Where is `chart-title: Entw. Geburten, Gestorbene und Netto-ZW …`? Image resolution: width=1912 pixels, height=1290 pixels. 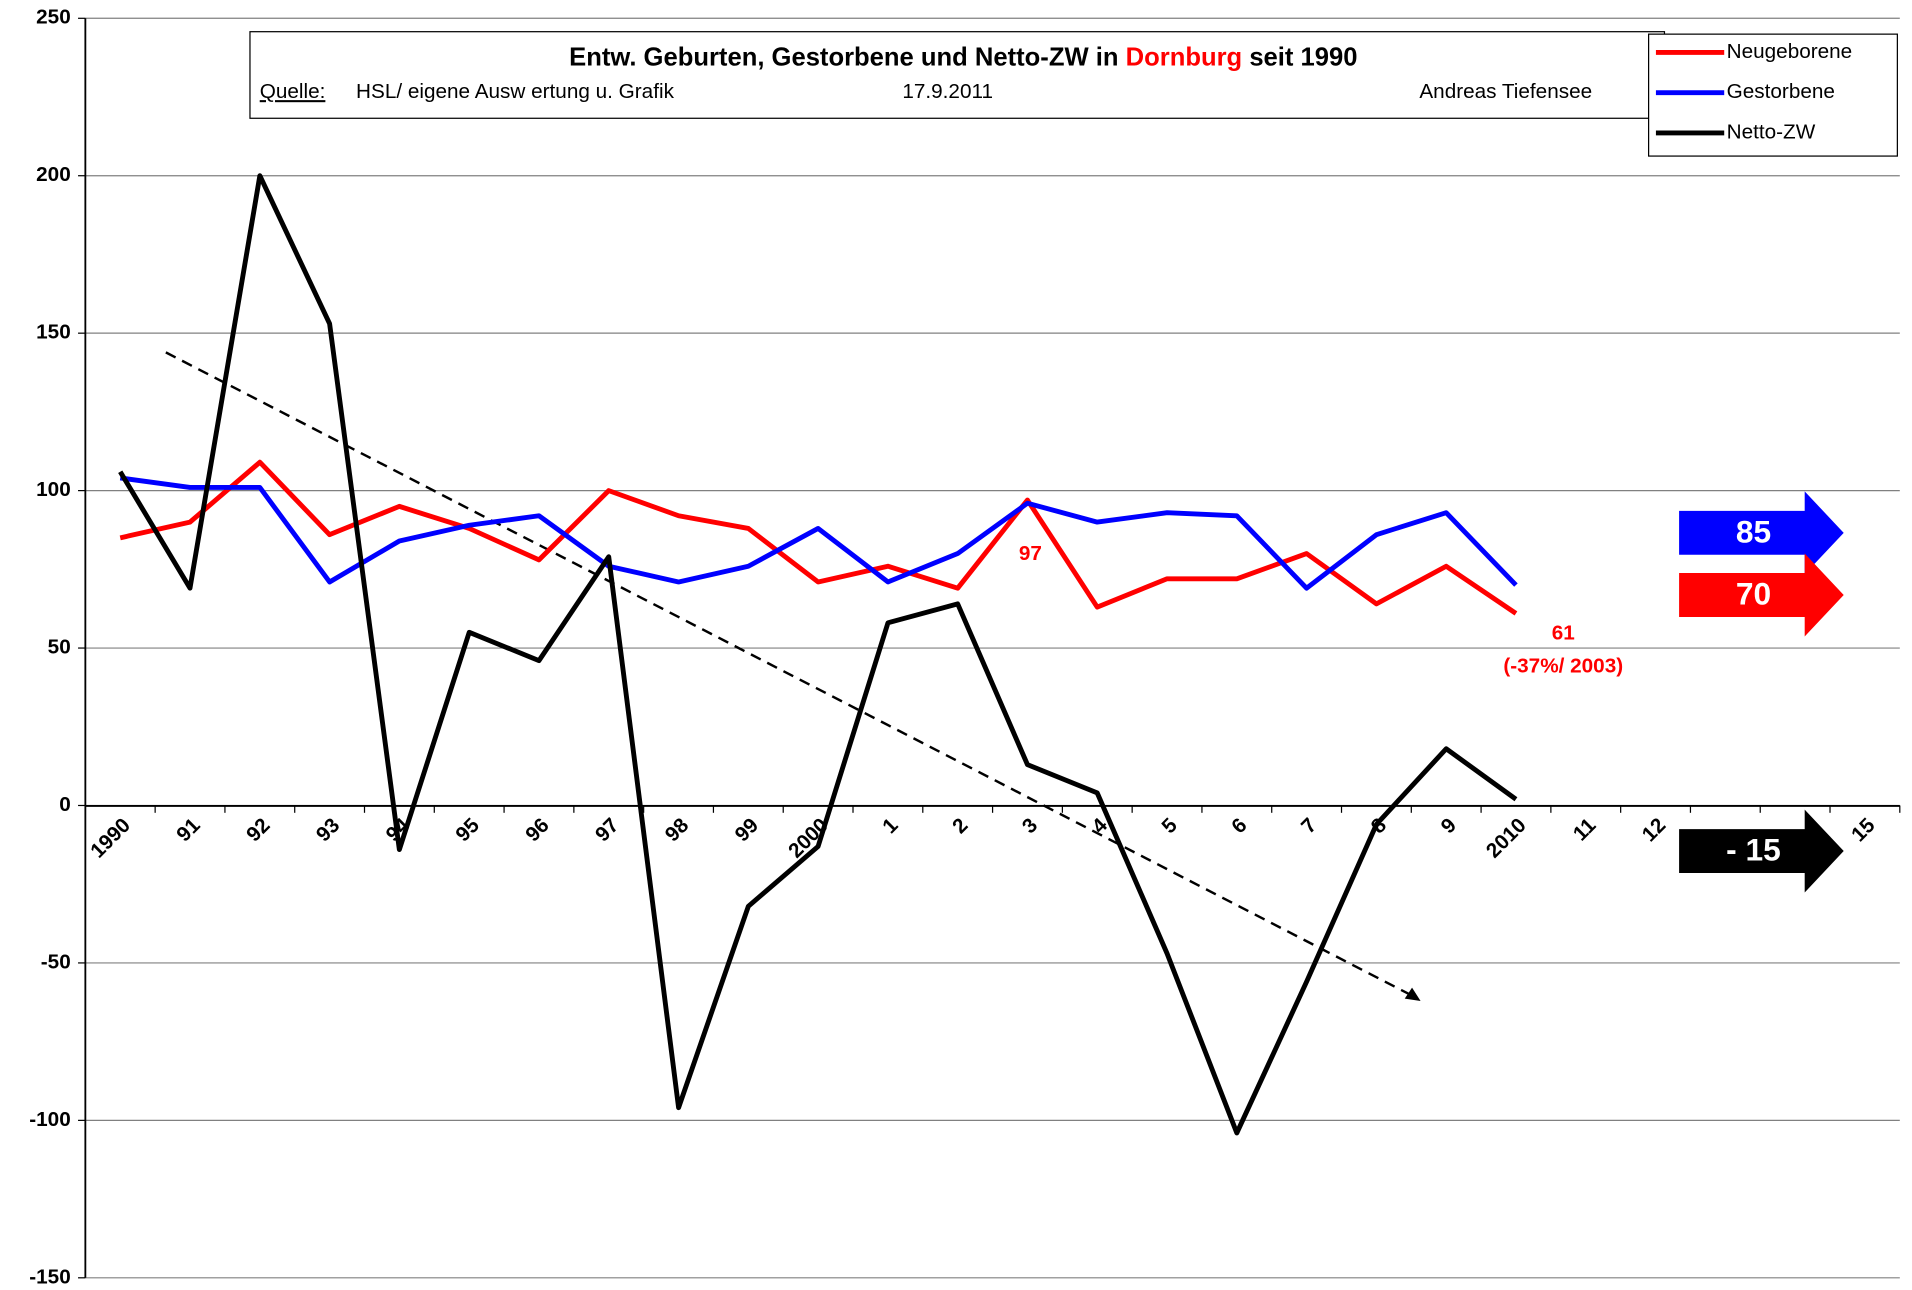
chart-title: Entw. Geburten, Gestorbene und Netto-ZW … is located at coordinates (963, 57).